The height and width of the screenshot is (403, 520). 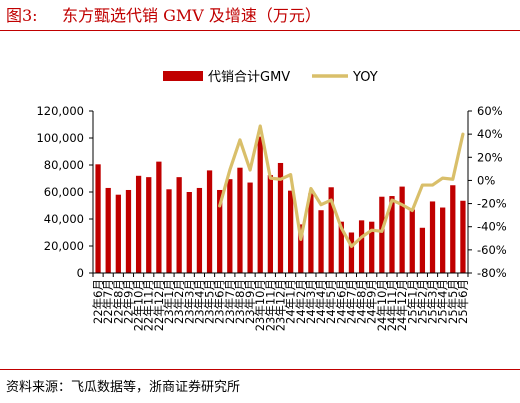 I want to click on legend: 代销合计GMV YOY, so click(x=270, y=77).